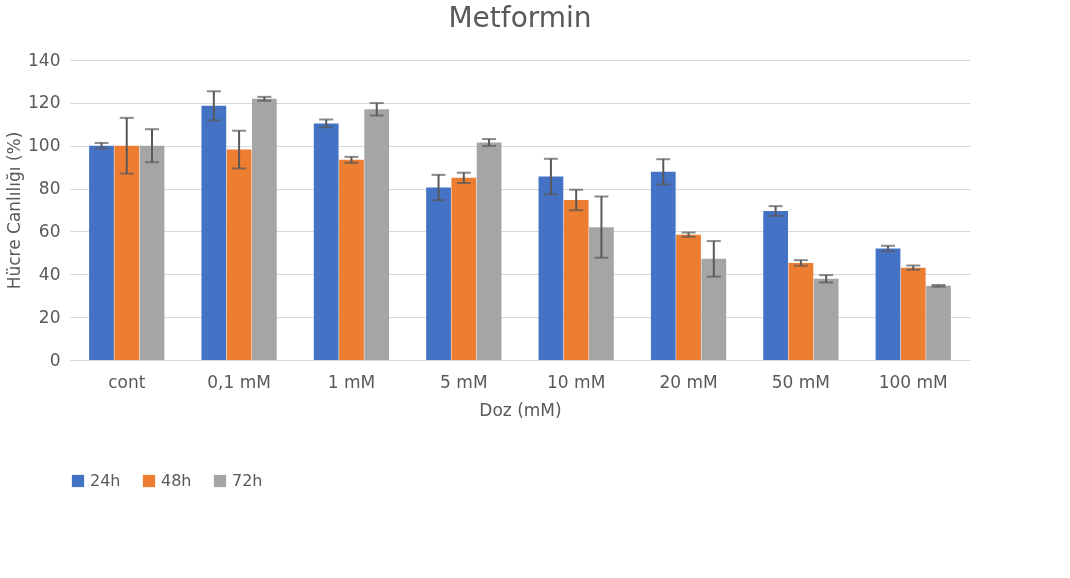 Image resolution: width=1070 pixels, height=578 pixels. I want to click on legend-label: 72h, so click(247, 480).